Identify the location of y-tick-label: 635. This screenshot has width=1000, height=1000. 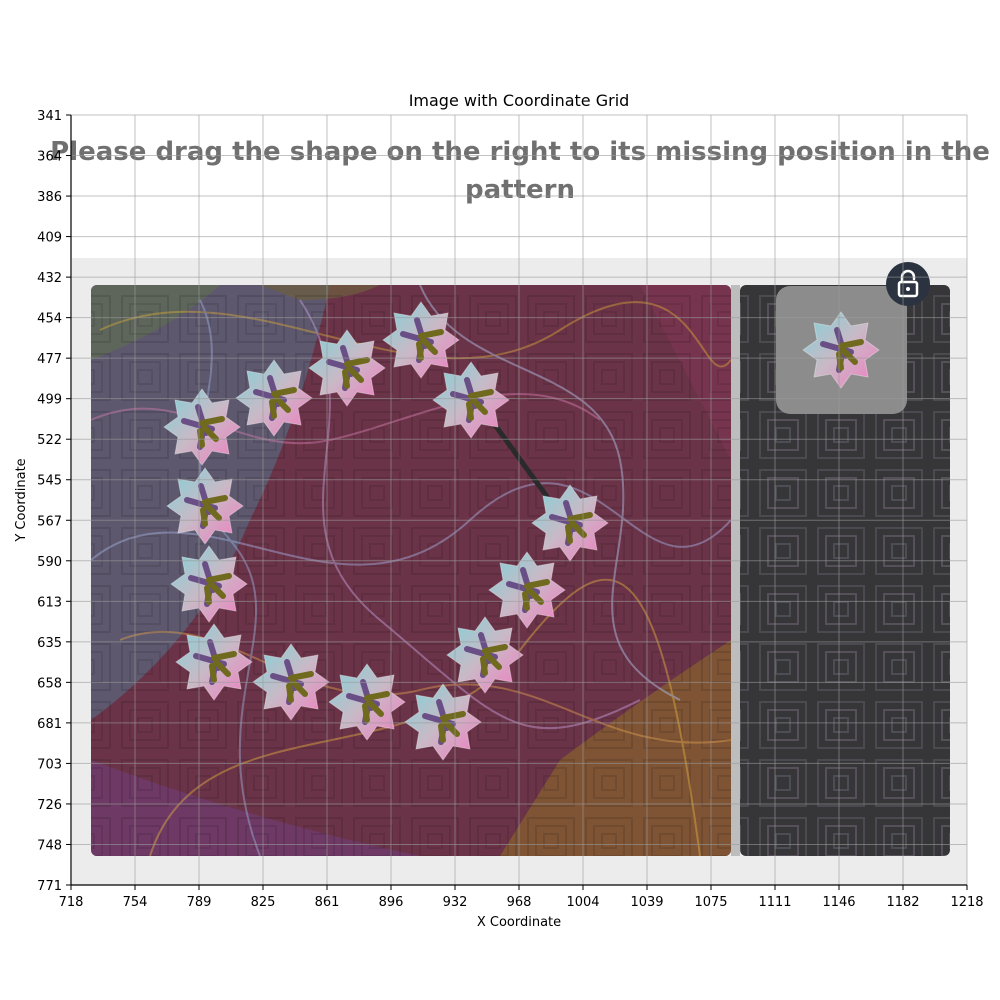
(49, 643).